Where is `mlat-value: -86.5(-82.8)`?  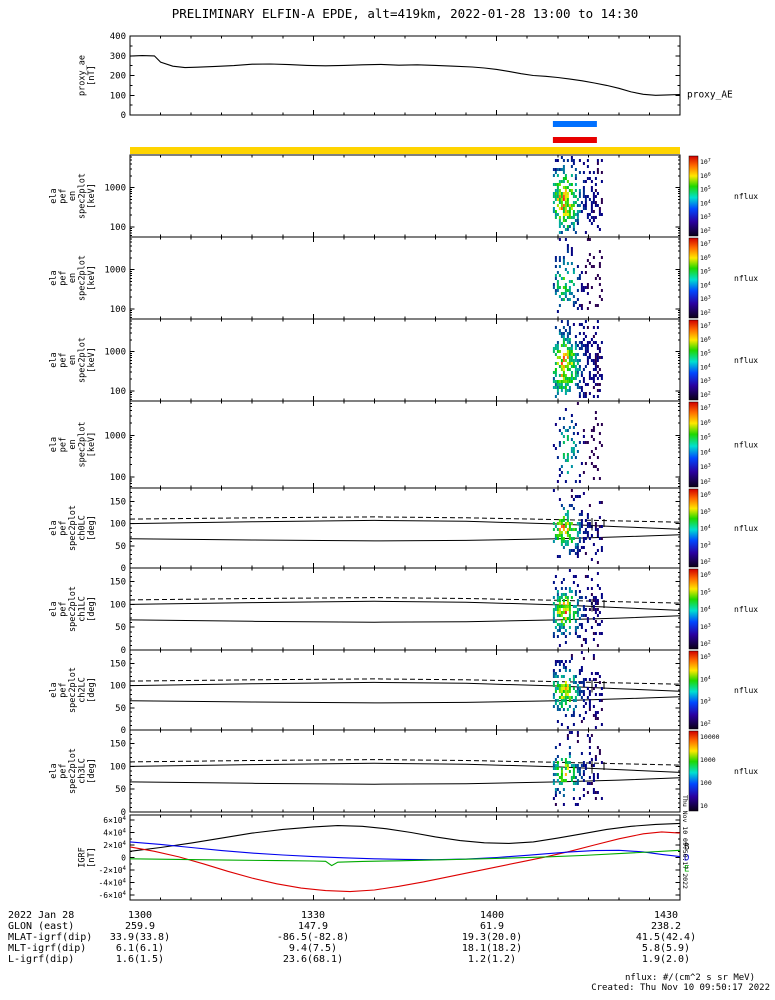 mlat-value: -86.5(-82.8) is located at coordinates (313, 937).